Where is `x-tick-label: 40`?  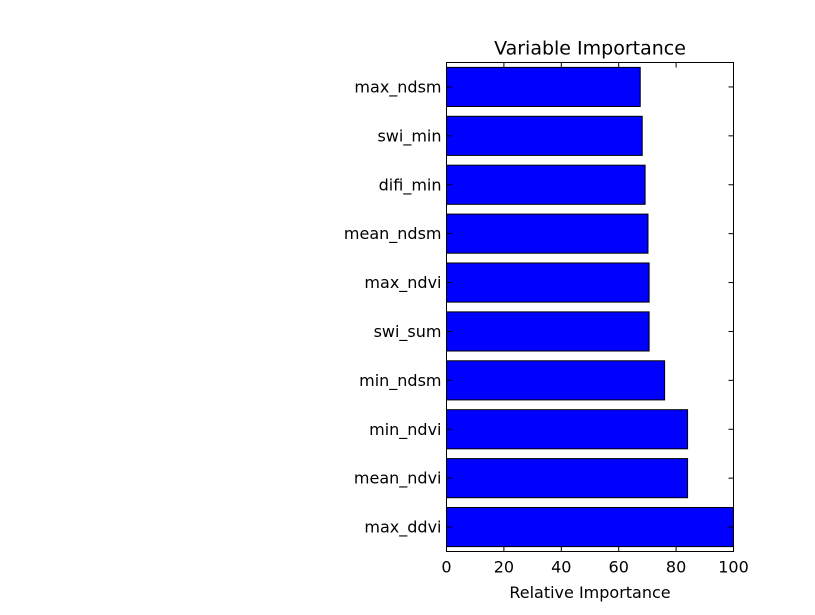
x-tick-label: 40 is located at coordinates (561, 567).